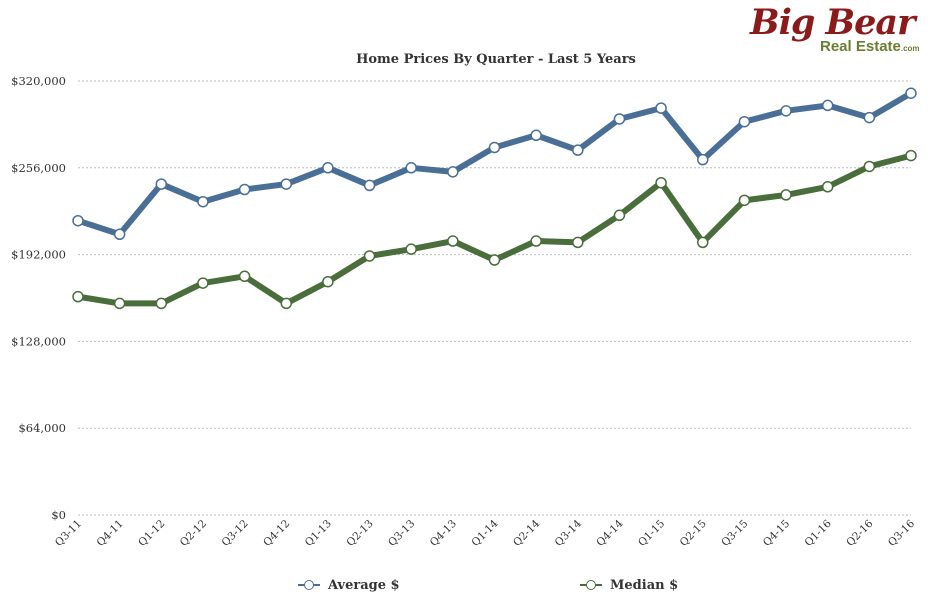 The image size is (938, 600). What do you see at coordinates (276, 533) in the screenshot?
I see `x-tick-label: Q4-12` at bounding box center [276, 533].